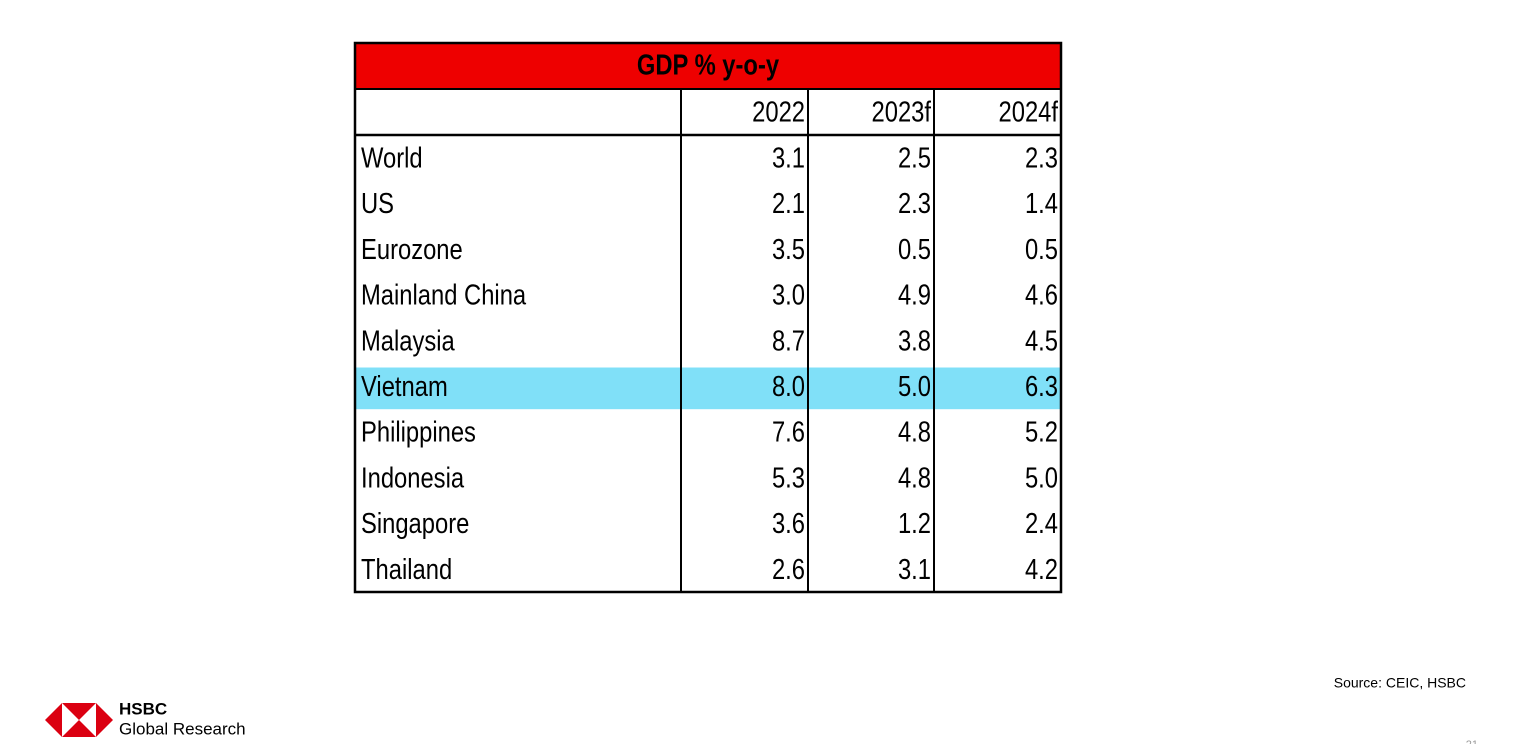 This screenshot has height=744, width=1516. What do you see at coordinates (415, 523) in the screenshot?
I see `row-label: Singapore` at bounding box center [415, 523].